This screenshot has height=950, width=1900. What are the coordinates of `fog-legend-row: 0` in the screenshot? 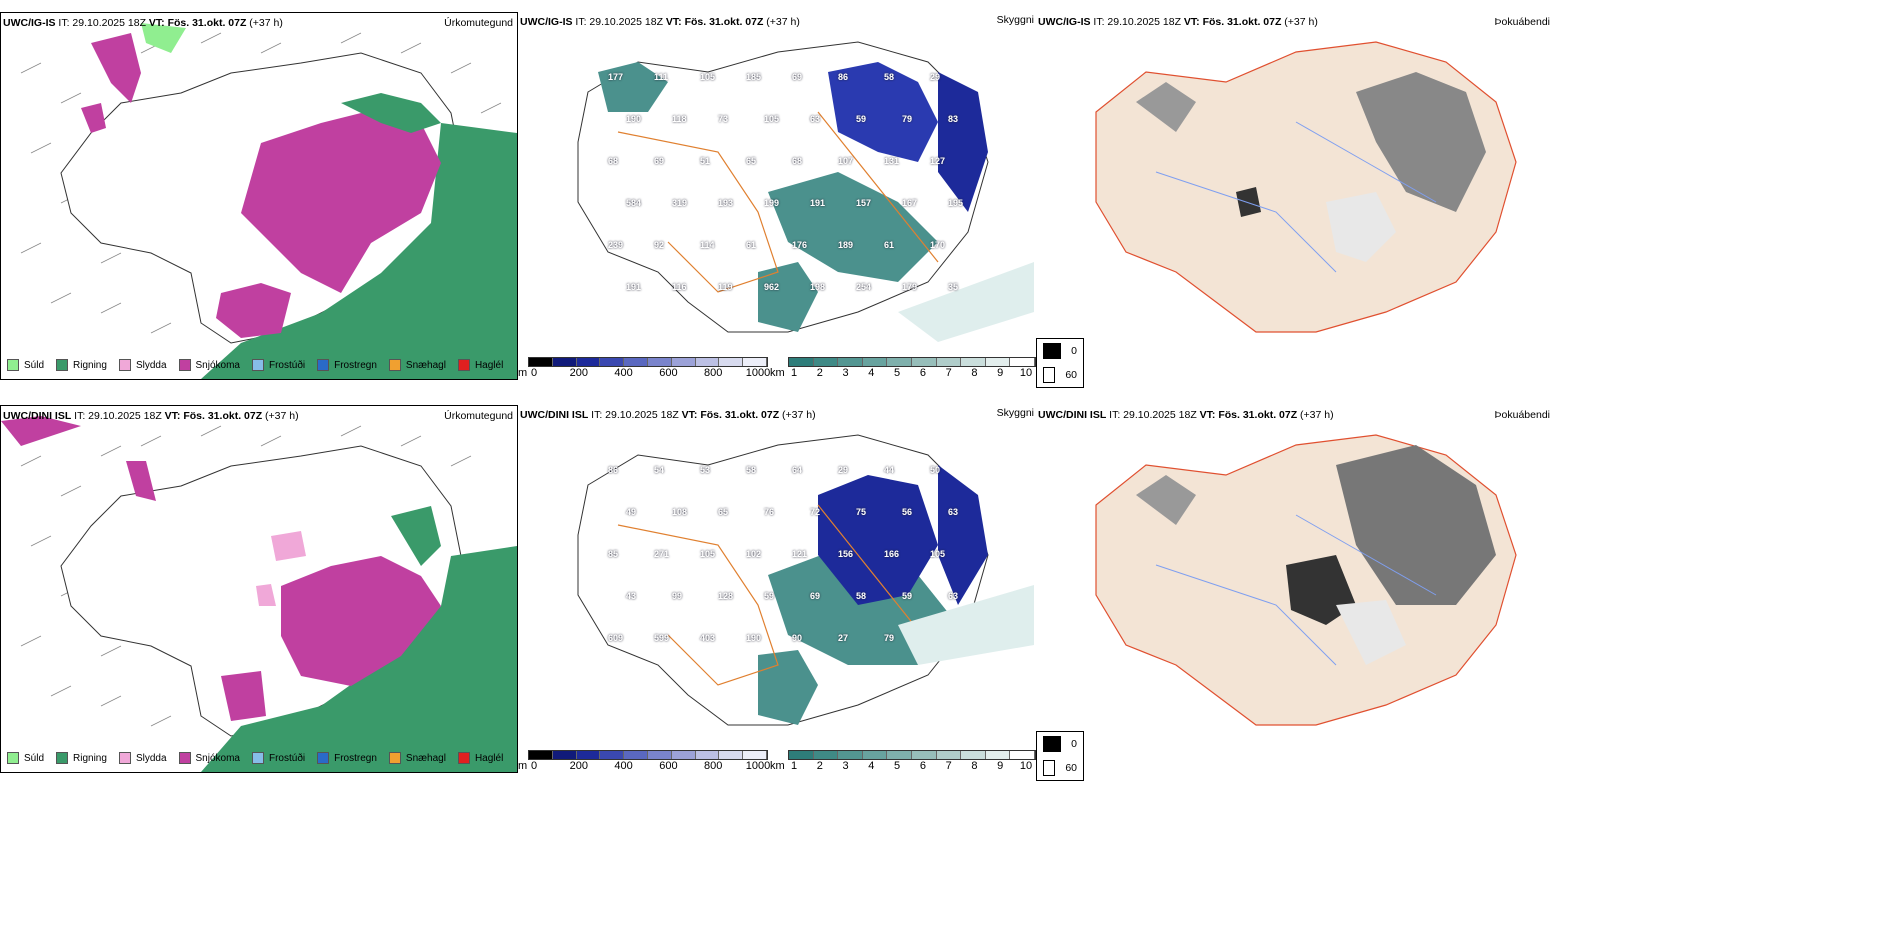 It's located at (1060, 744).